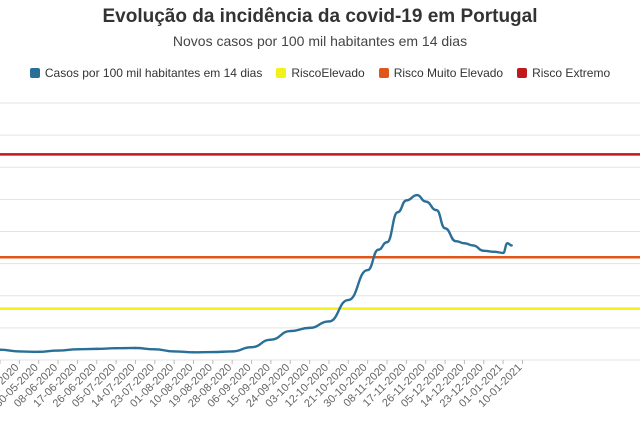 The width and height of the screenshot is (640, 426). What do you see at coordinates (383, 73) in the screenshot?
I see `legend-swatch-risco-muito-elevado` at bounding box center [383, 73].